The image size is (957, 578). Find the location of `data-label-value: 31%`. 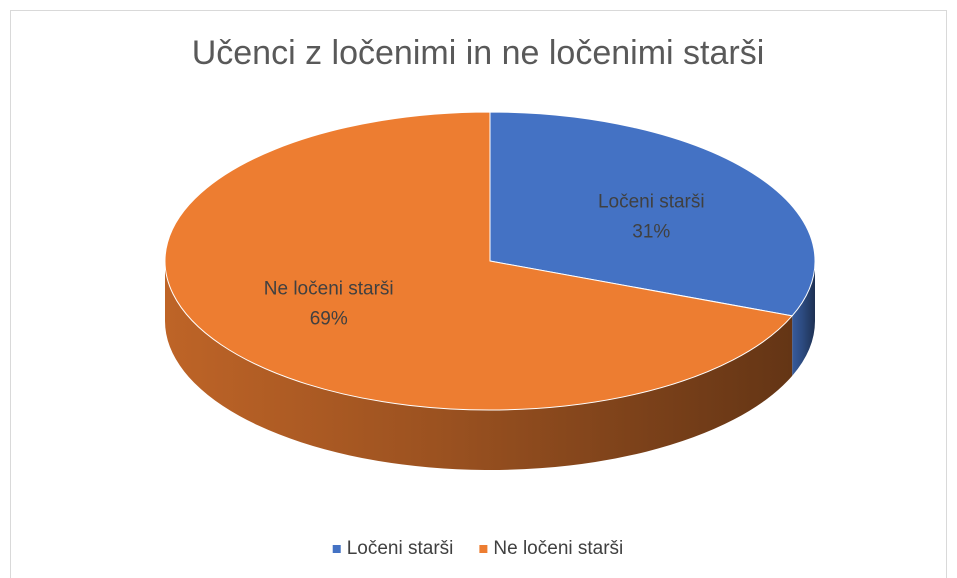

data-label-value: 31% is located at coordinates (651, 231).